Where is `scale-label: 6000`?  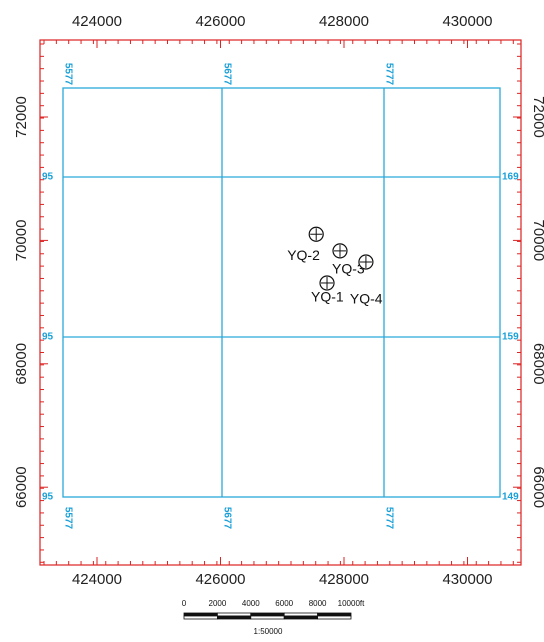 scale-label: 6000 is located at coordinates (284, 603).